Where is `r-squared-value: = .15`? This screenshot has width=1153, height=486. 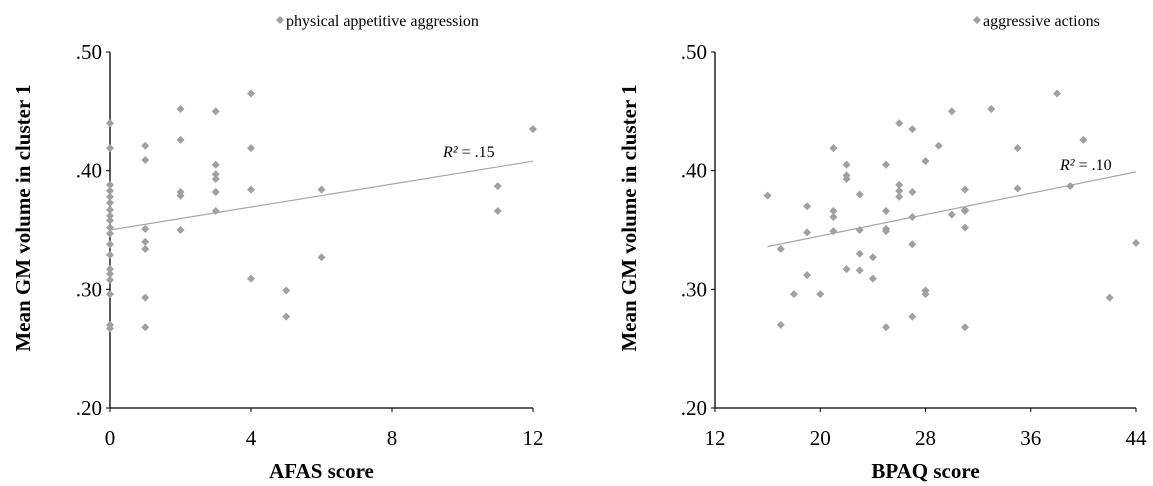
r-squared-value: = .15 is located at coordinates (476, 152).